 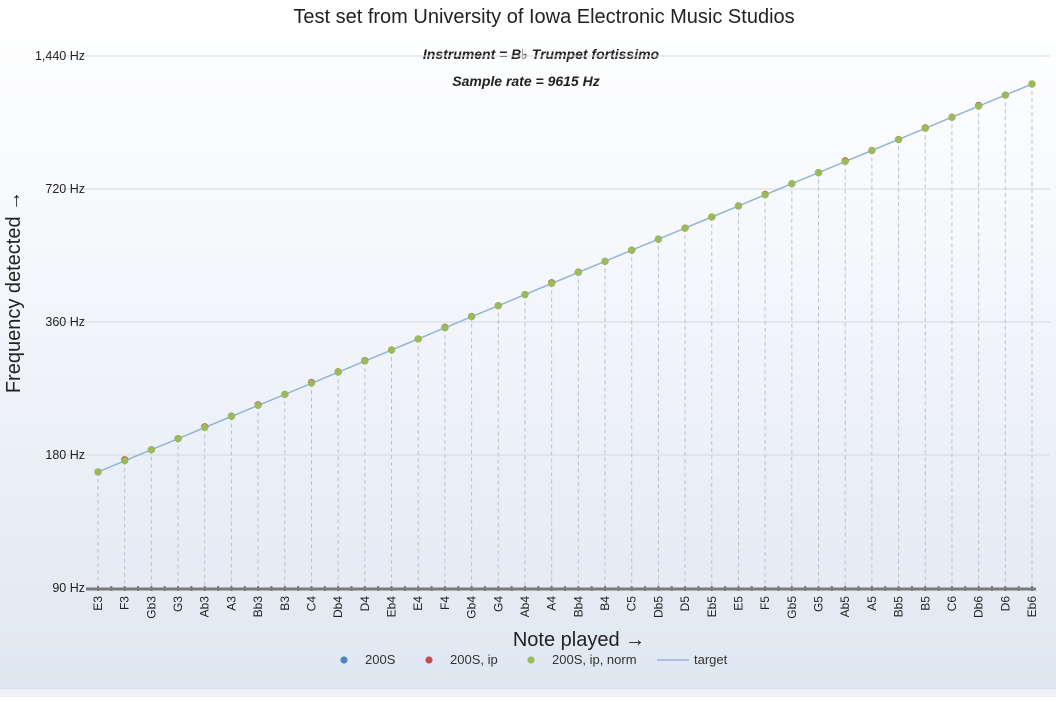 What do you see at coordinates (472, 607) in the screenshot?
I see `x-tick-label-14: Gb4` at bounding box center [472, 607].